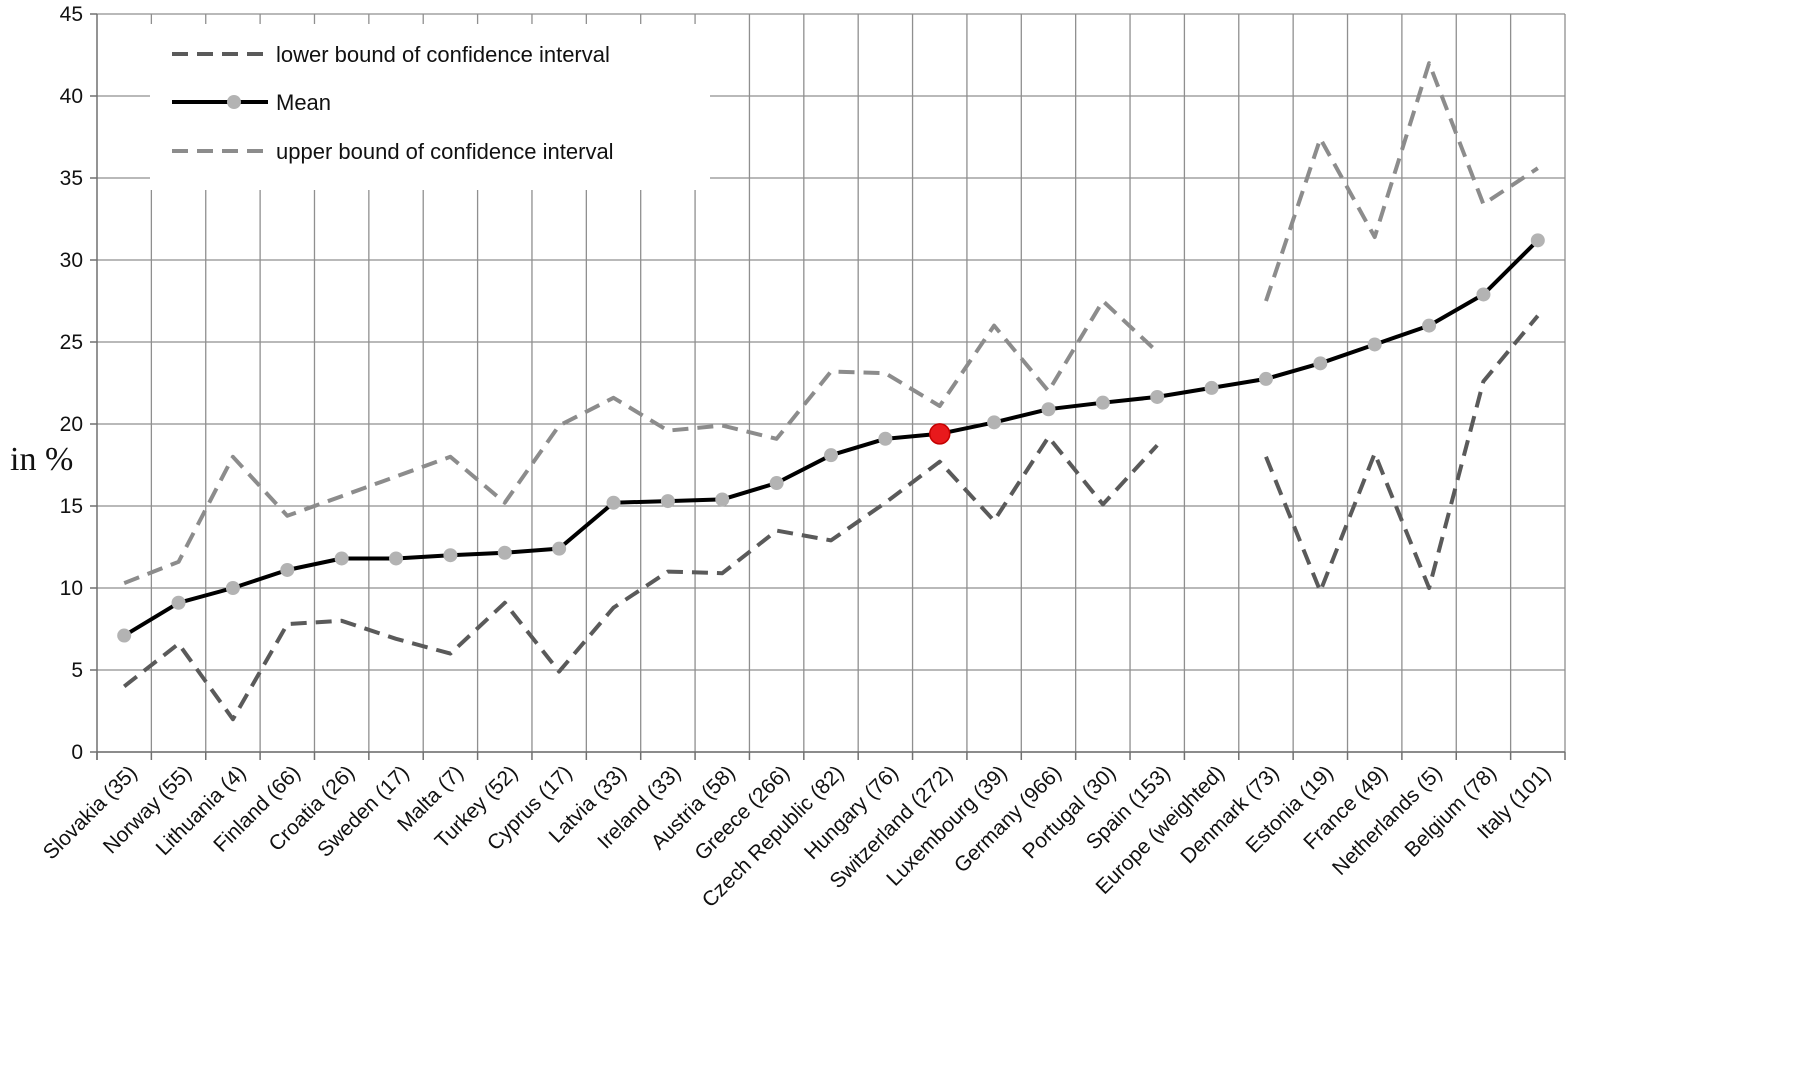 The width and height of the screenshot is (1816, 1081). What do you see at coordinates (1401, 181) in the screenshot?
I see `series-line-upper-bound` at bounding box center [1401, 181].